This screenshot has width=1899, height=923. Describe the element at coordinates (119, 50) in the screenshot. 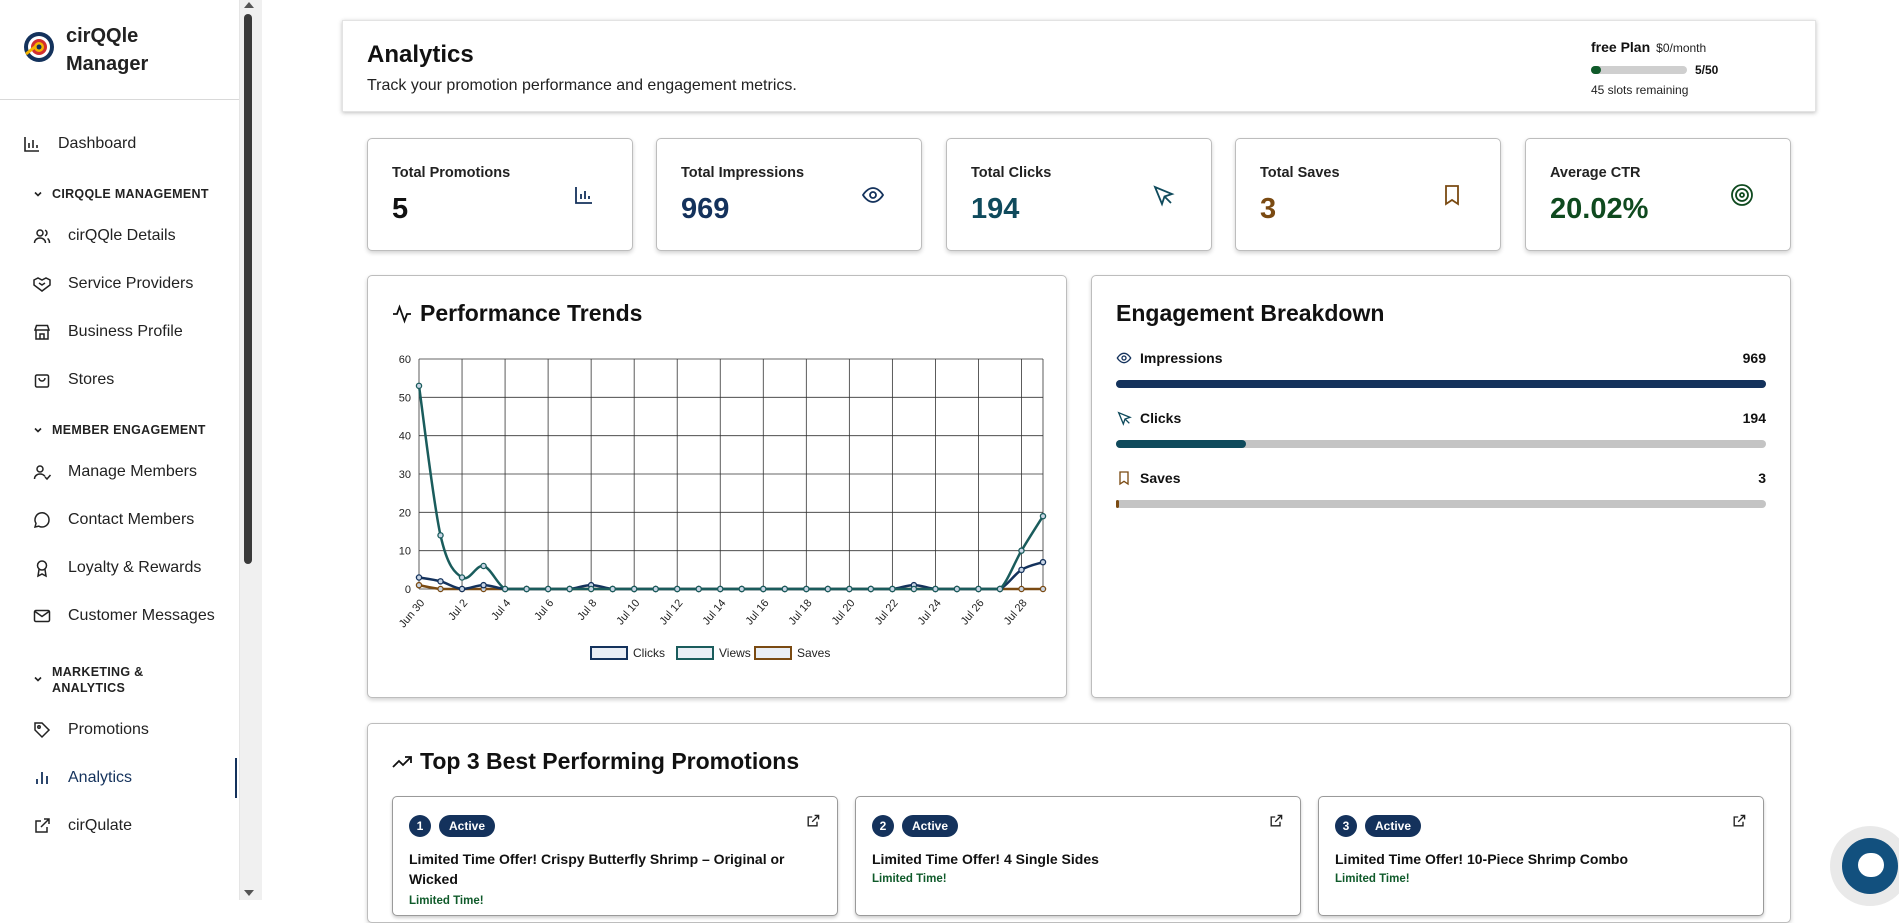

I see `brand: cirQQle Manager` at that location.